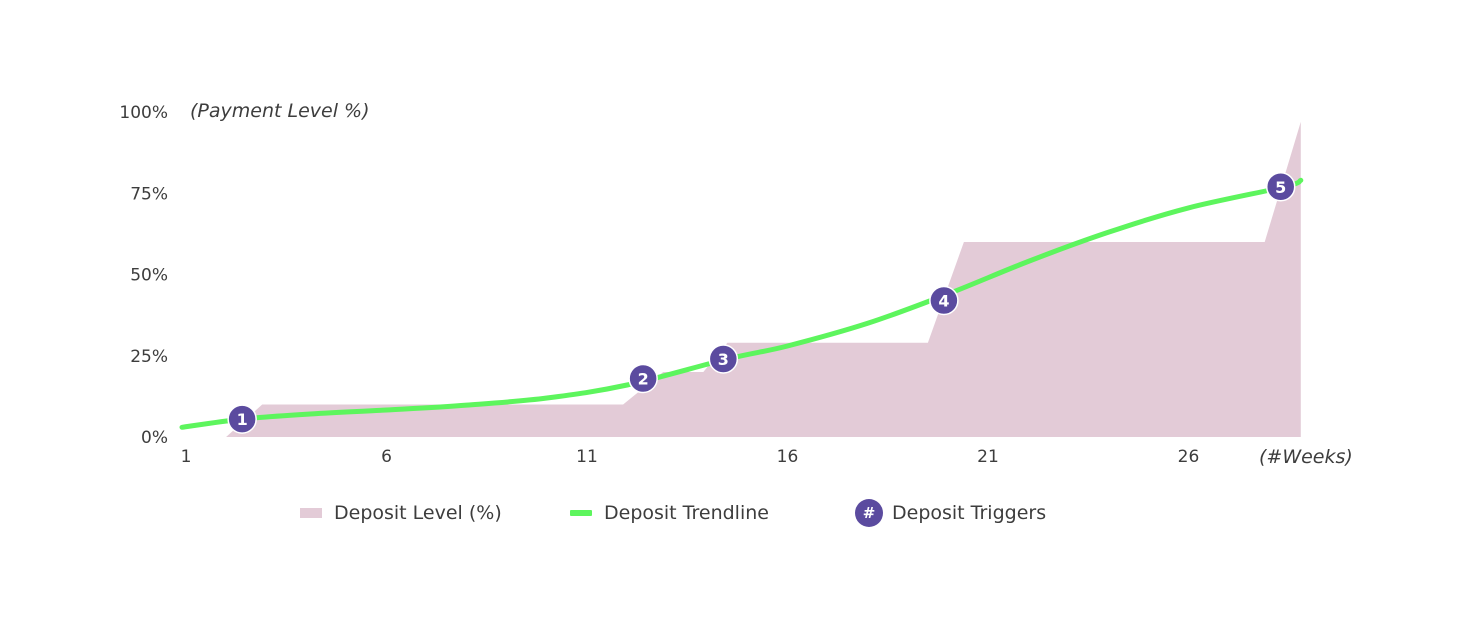  Describe the element at coordinates (1189, 457) in the screenshot. I see `x-tick-label: 26` at that location.